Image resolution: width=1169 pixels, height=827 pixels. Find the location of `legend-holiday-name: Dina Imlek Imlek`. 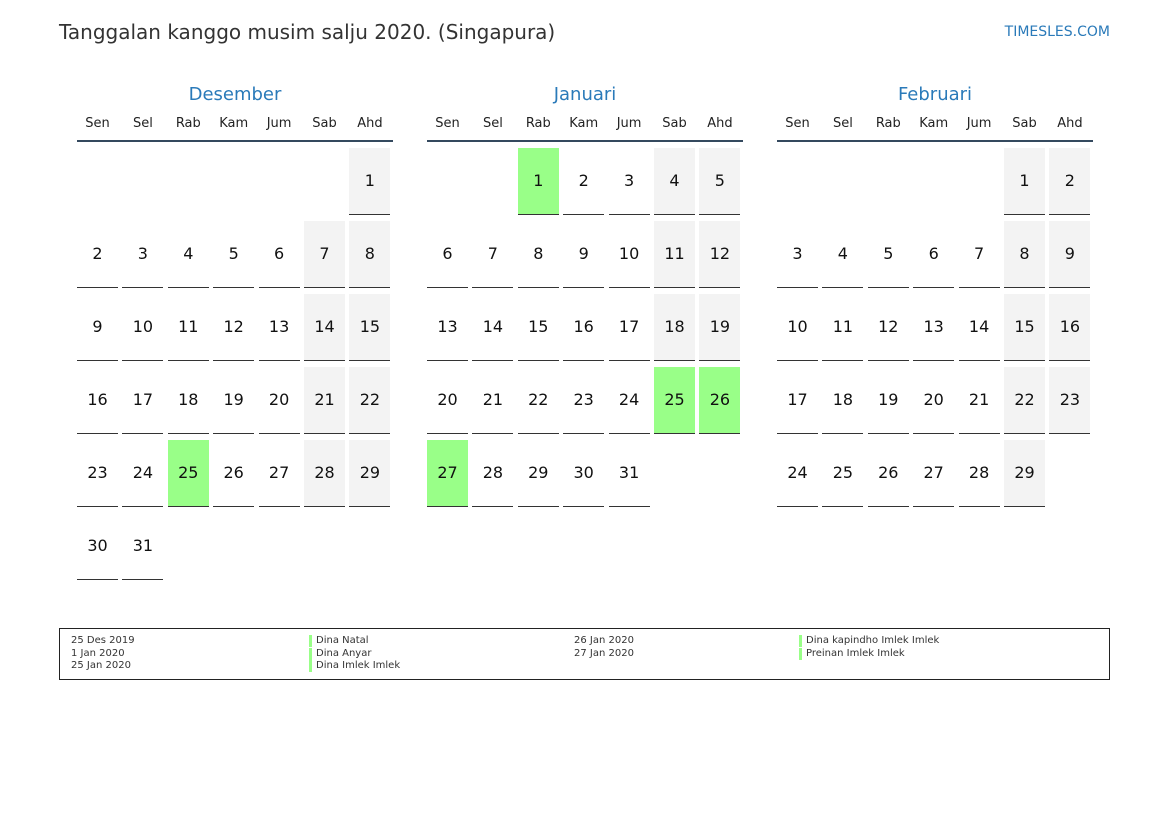

legend-holiday-name: Dina Imlek Imlek is located at coordinates (354, 666).